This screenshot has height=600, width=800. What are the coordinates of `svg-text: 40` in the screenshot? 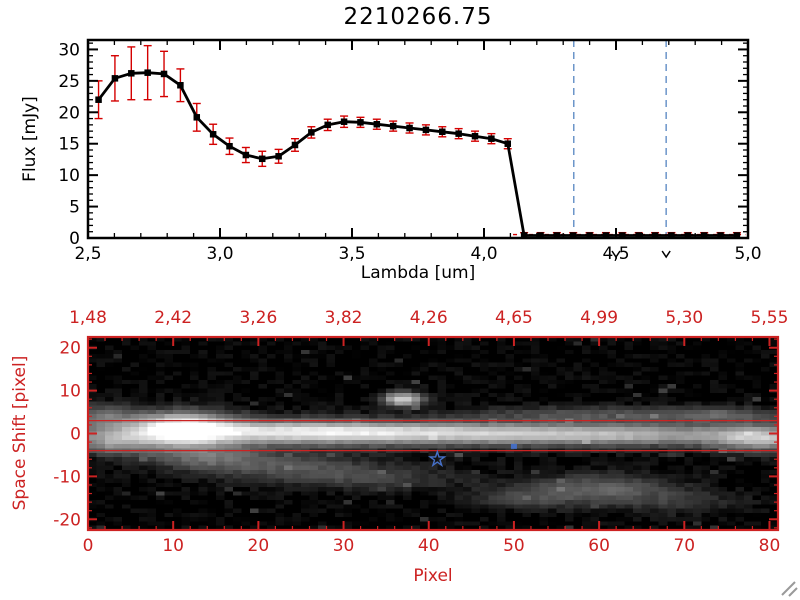 It's located at (429, 546).